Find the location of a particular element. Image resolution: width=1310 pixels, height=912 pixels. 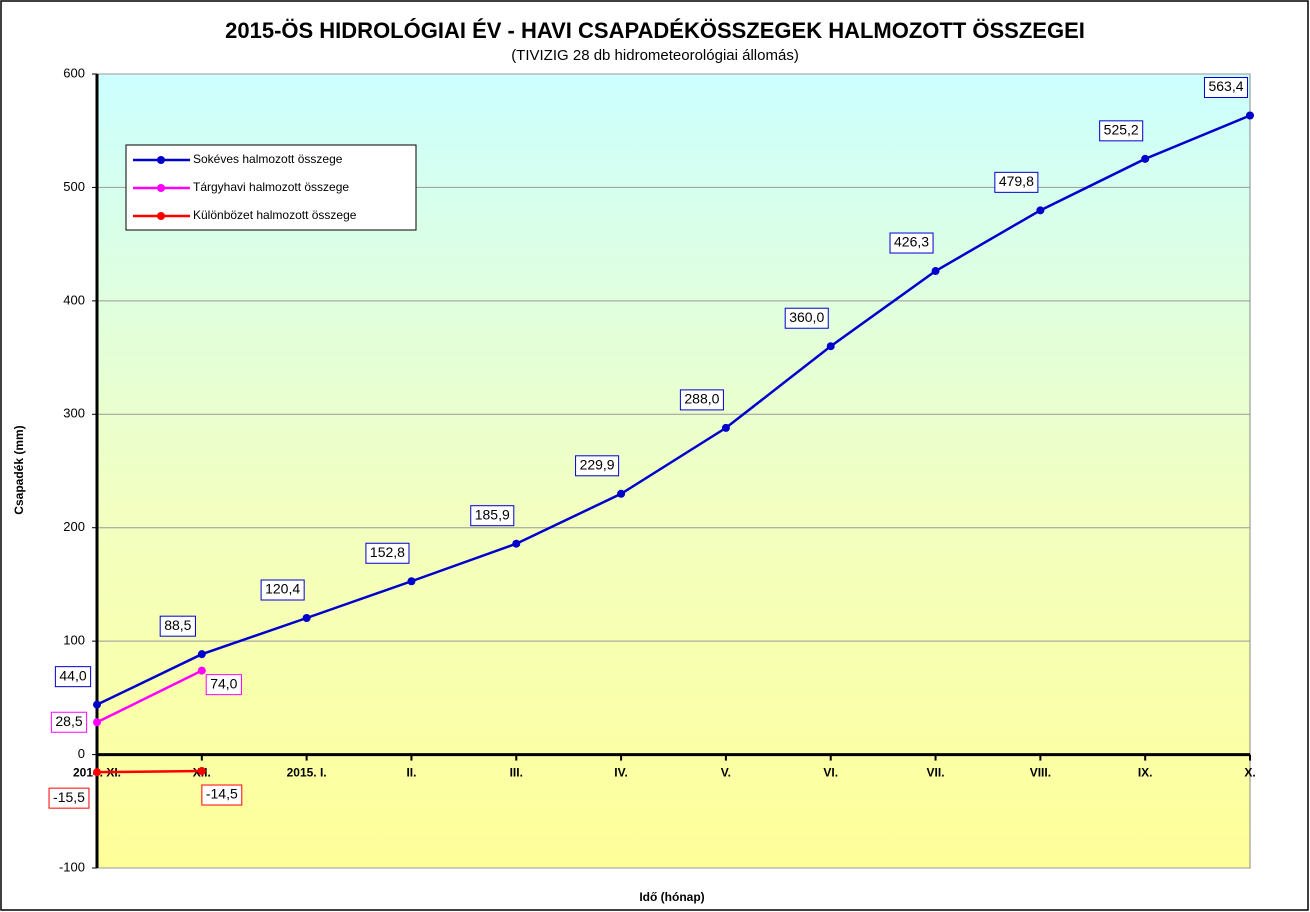

value-label: 44,0 is located at coordinates (72, 675).